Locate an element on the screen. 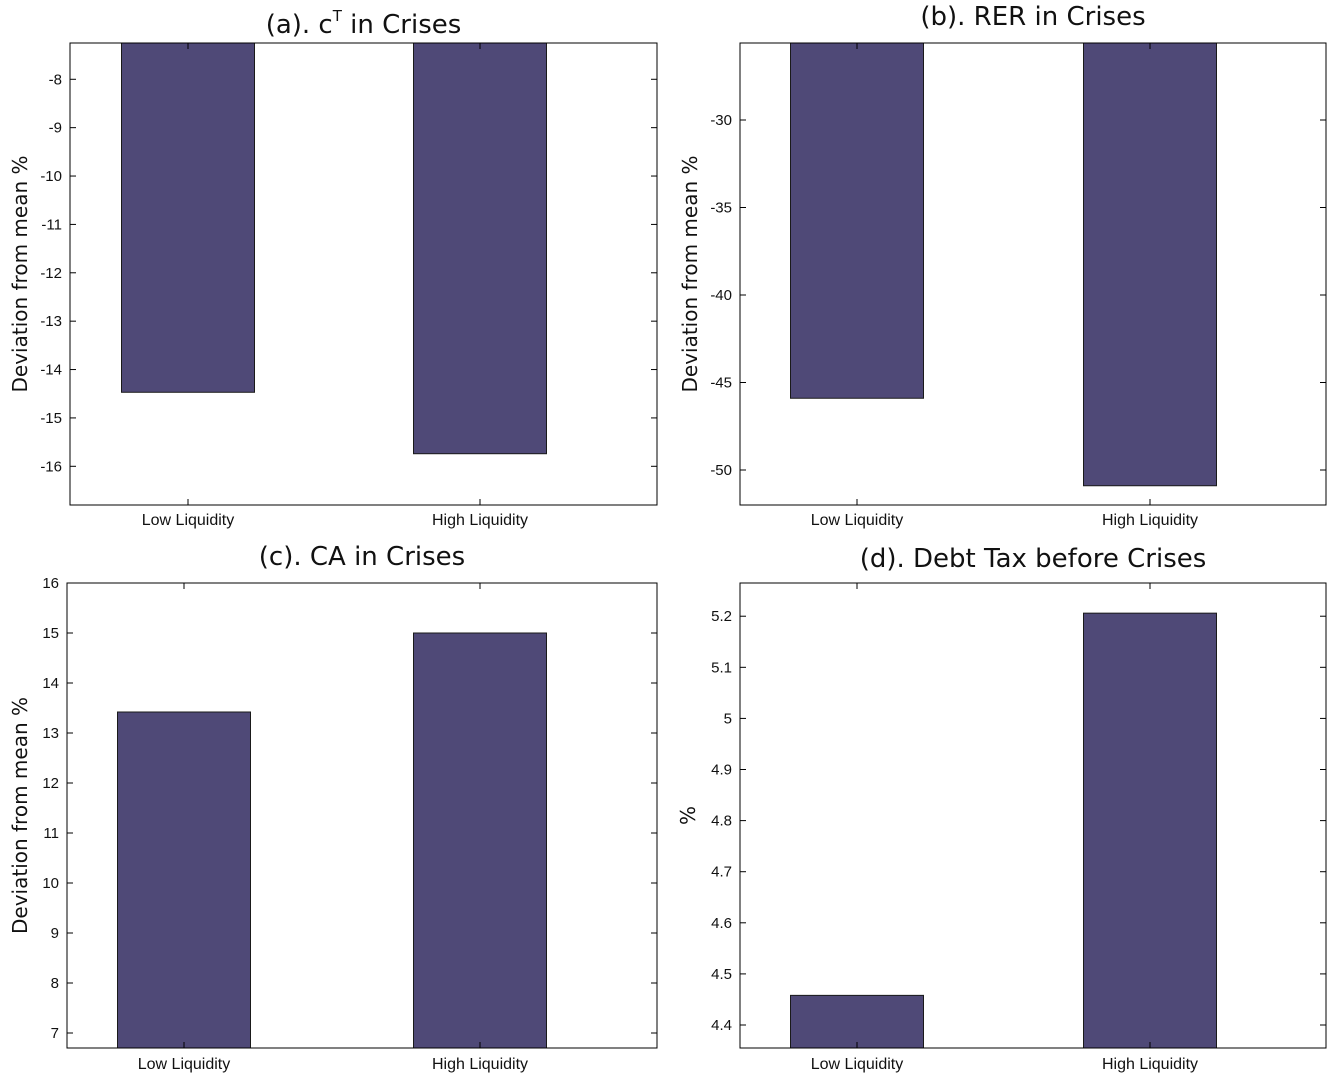 This screenshot has width=1330, height=1076. y-tick-label: 11 is located at coordinates (51, 833).